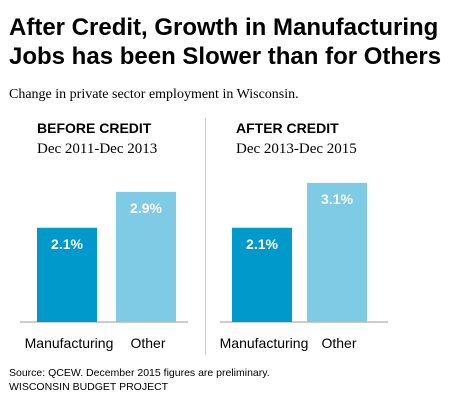 The width and height of the screenshot is (454, 419). I want to click on value-label-panel-0-manufacturing: 2.1%, so click(67, 244).